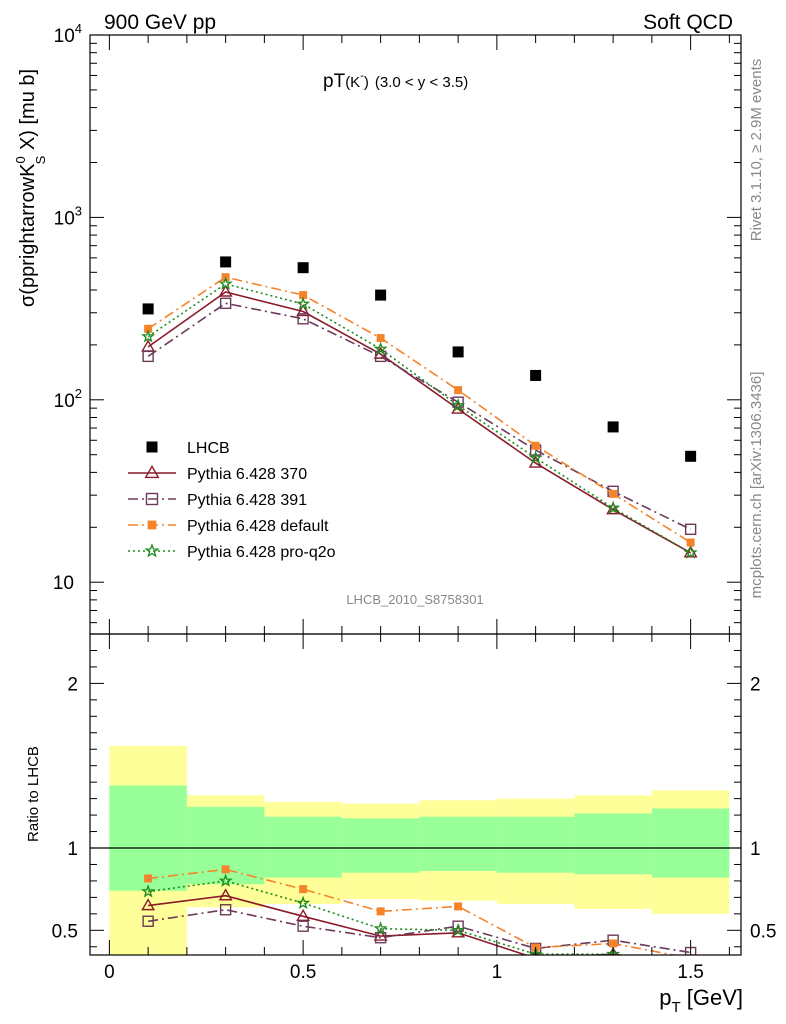 Image resolution: width=786 pixels, height=1024 pixels. What do you see at coordinates (208, 448) in the screenshot?
I see `legend-label: LHCB` at bounding box center [208, 448].